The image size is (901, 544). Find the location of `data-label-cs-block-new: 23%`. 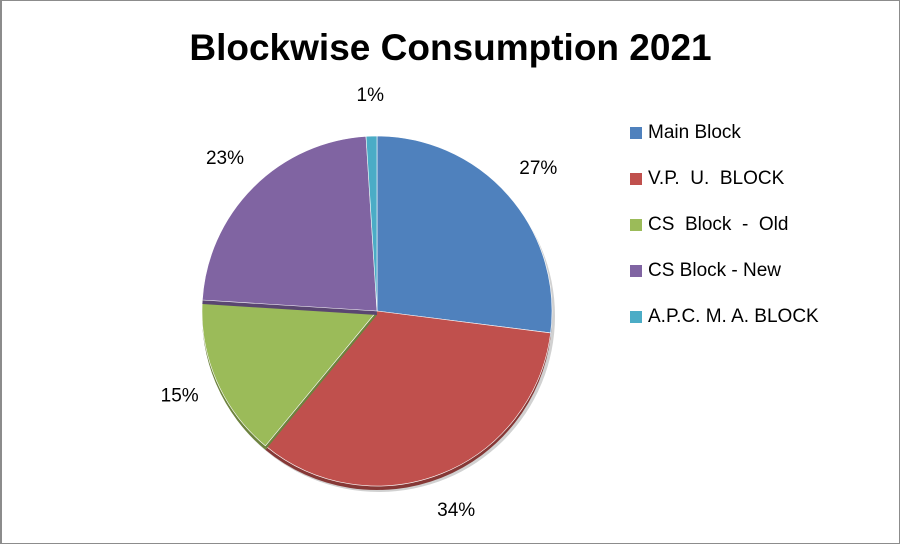

data-label-cs-block-new: 23% is located at coordinates (225, 158).